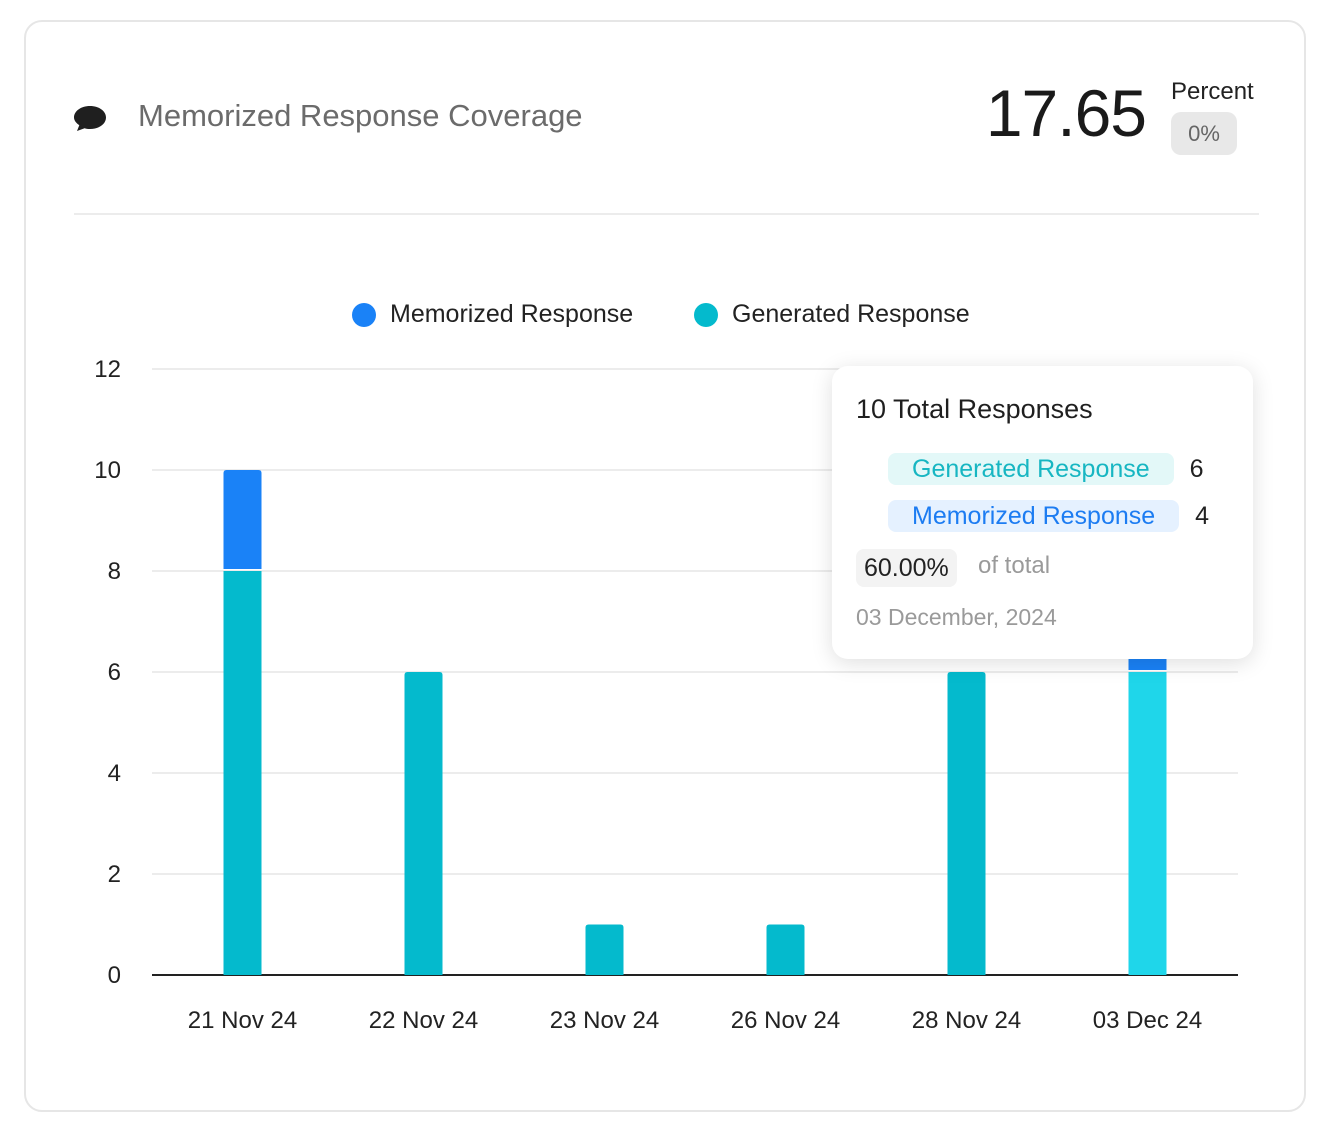  I want to click on header-divider, so click(666, 214).